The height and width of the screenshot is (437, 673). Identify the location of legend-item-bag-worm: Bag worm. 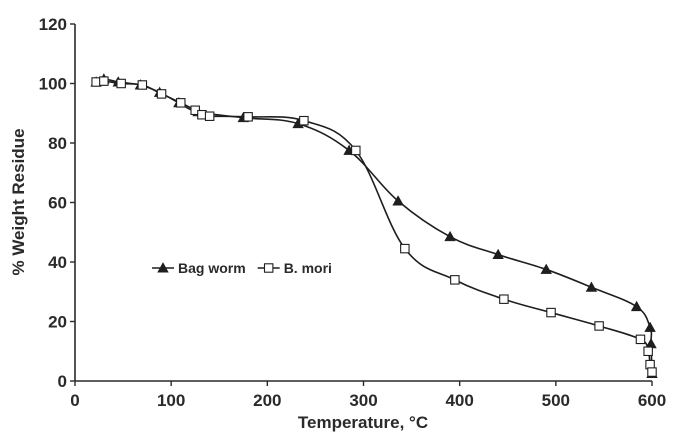
(199, 268).